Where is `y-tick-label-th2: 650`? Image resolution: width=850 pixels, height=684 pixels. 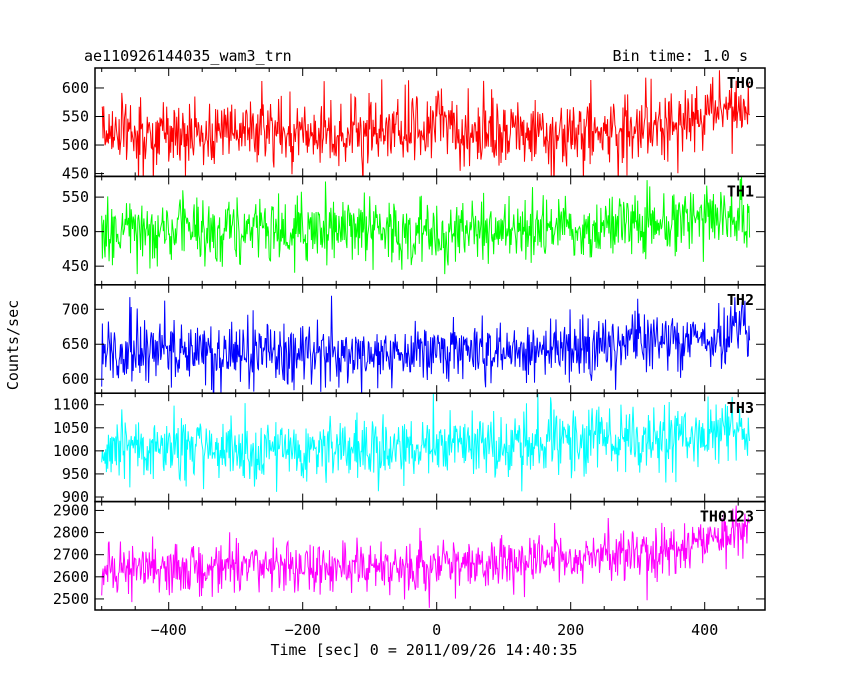
y-tick-label-th2: 650 is located at coordinates (75, 344).